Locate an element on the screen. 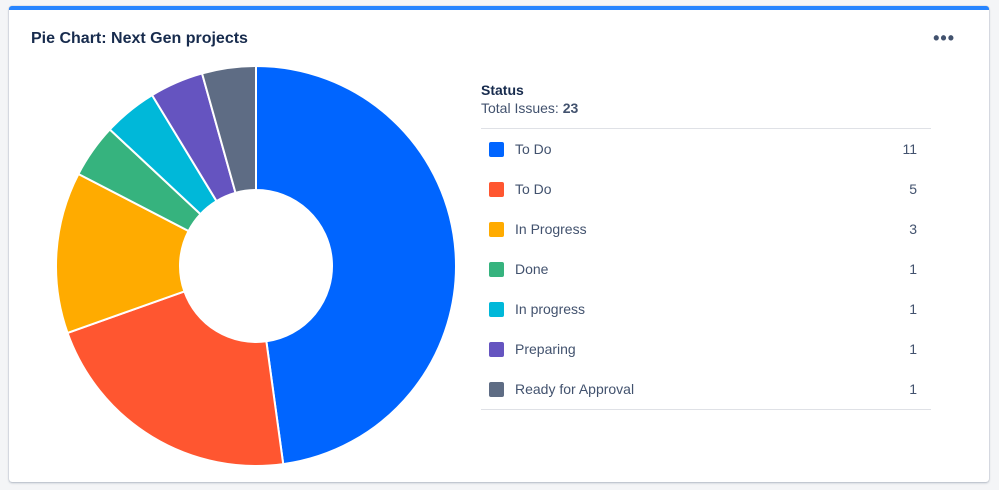 The width and height of the screenshot is (999, 490). gadget-title: Pie Chart: Next Gen projects is located at coordinates (139, 38).